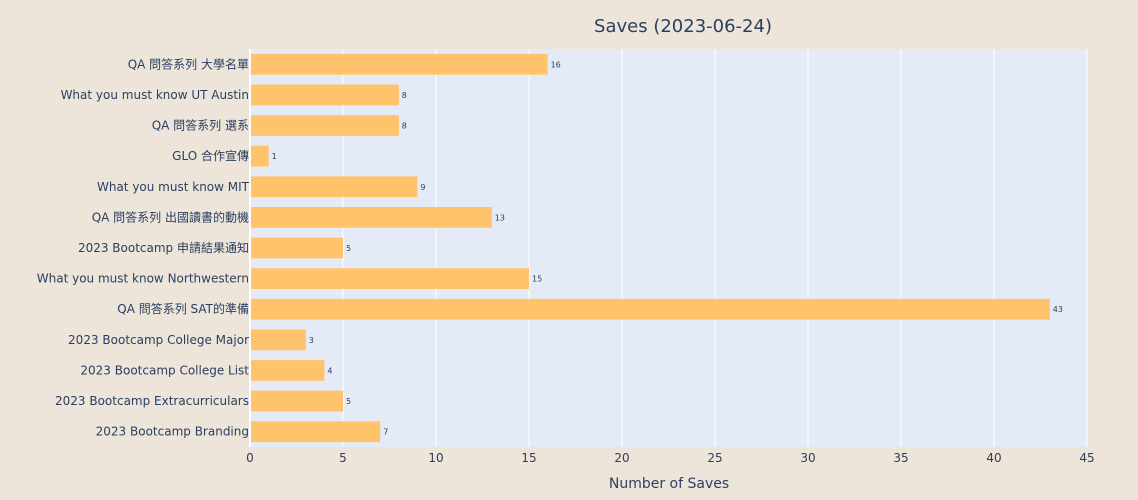 This screenshot has height=500, width=1138. I want to click on bar-value-label: 1, so click(274, 156).